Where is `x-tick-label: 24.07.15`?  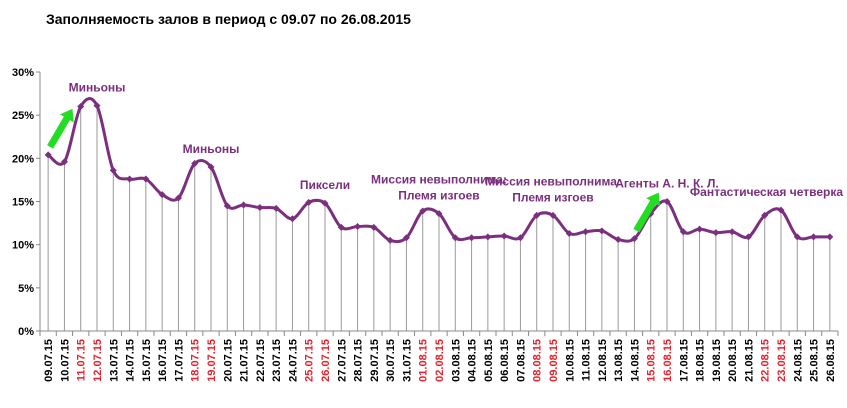
x-tick-label: 24.07.15 is located at coordinates (293, 360).